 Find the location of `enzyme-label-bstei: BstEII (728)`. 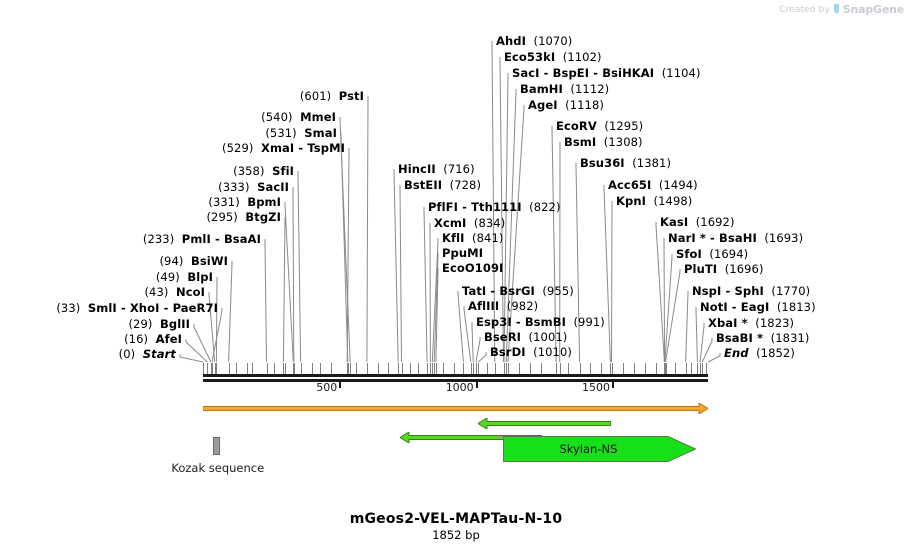

enzyme-label-bstei: BstEII (728) is located at coordinates (442, 185).